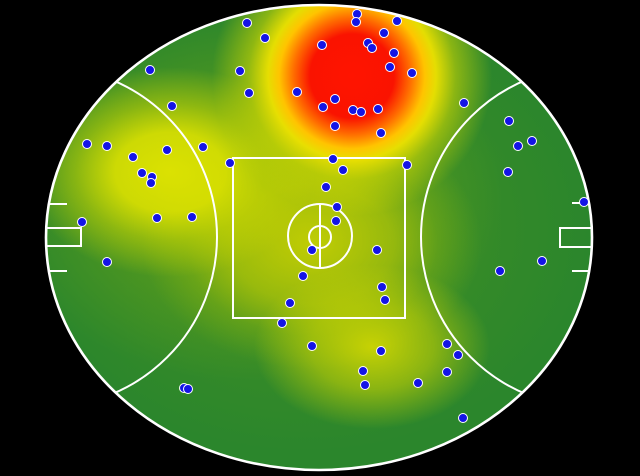  I want to click on right-goal-square, so click(575, 237).